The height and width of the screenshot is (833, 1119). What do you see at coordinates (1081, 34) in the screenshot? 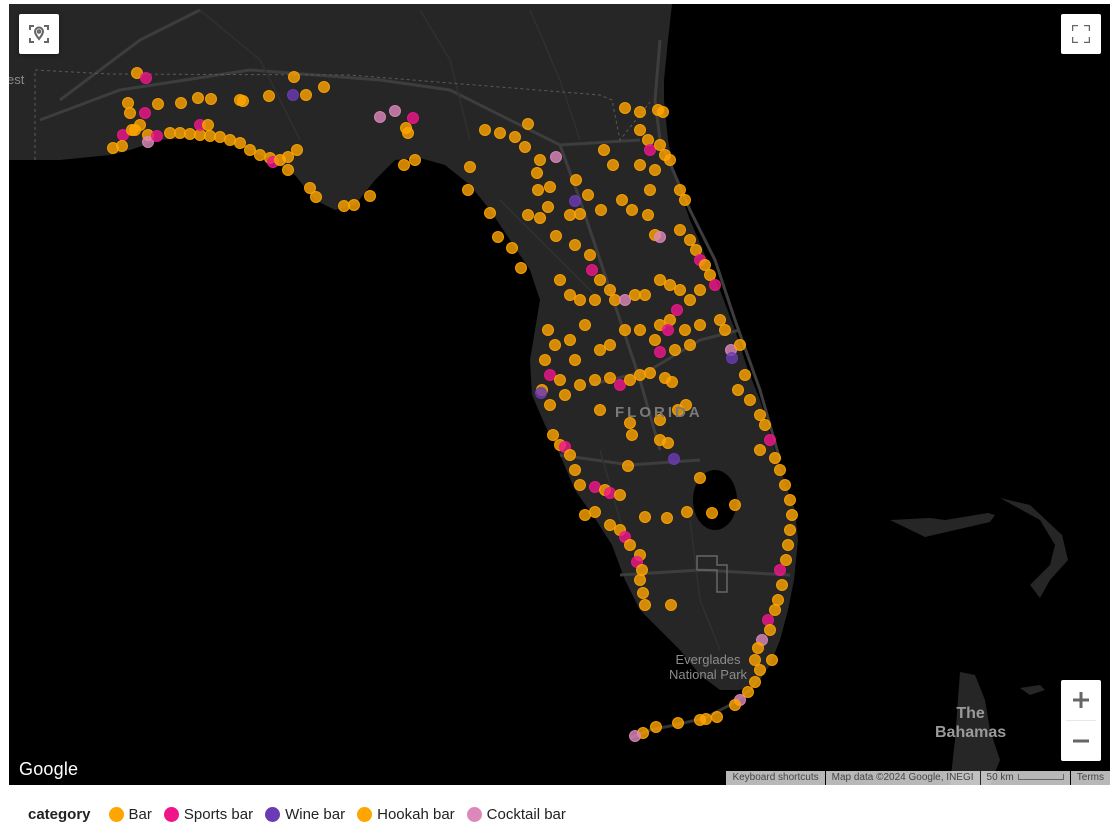
I see `fullscreen-button` at bounding box center [1081, 34].